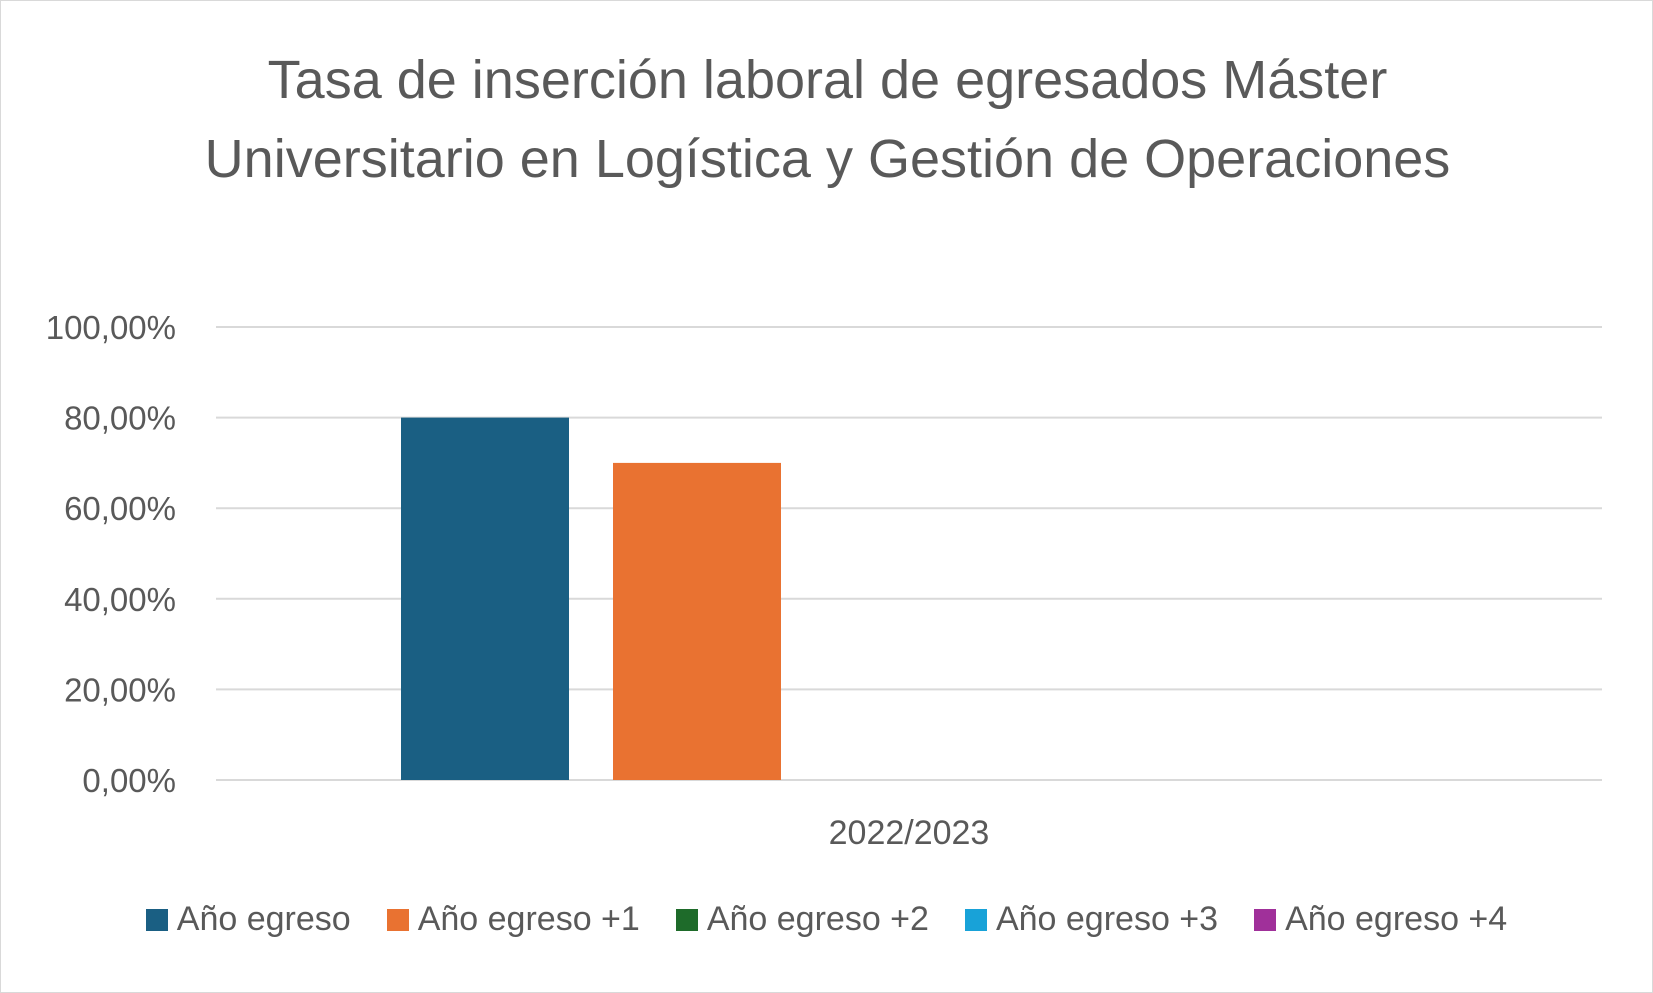 The width and height of the screenshot is (1653, 993). I want to click on legend-item: Año egreso +2, so click(802, 919).